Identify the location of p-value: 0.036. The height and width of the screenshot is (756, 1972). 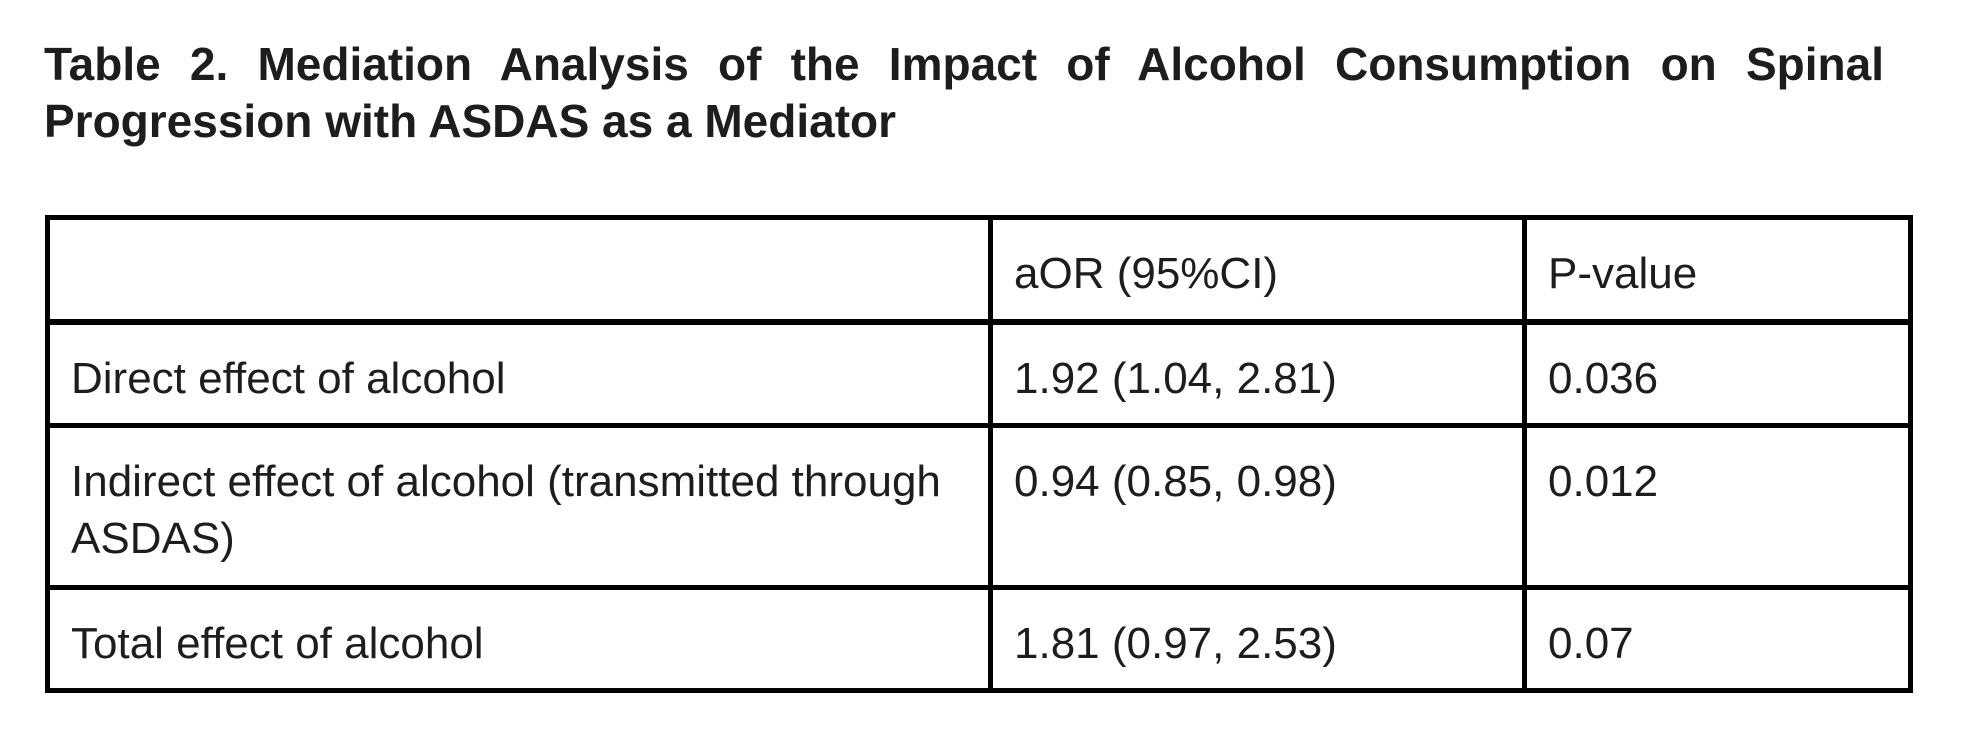
(1717, 373).